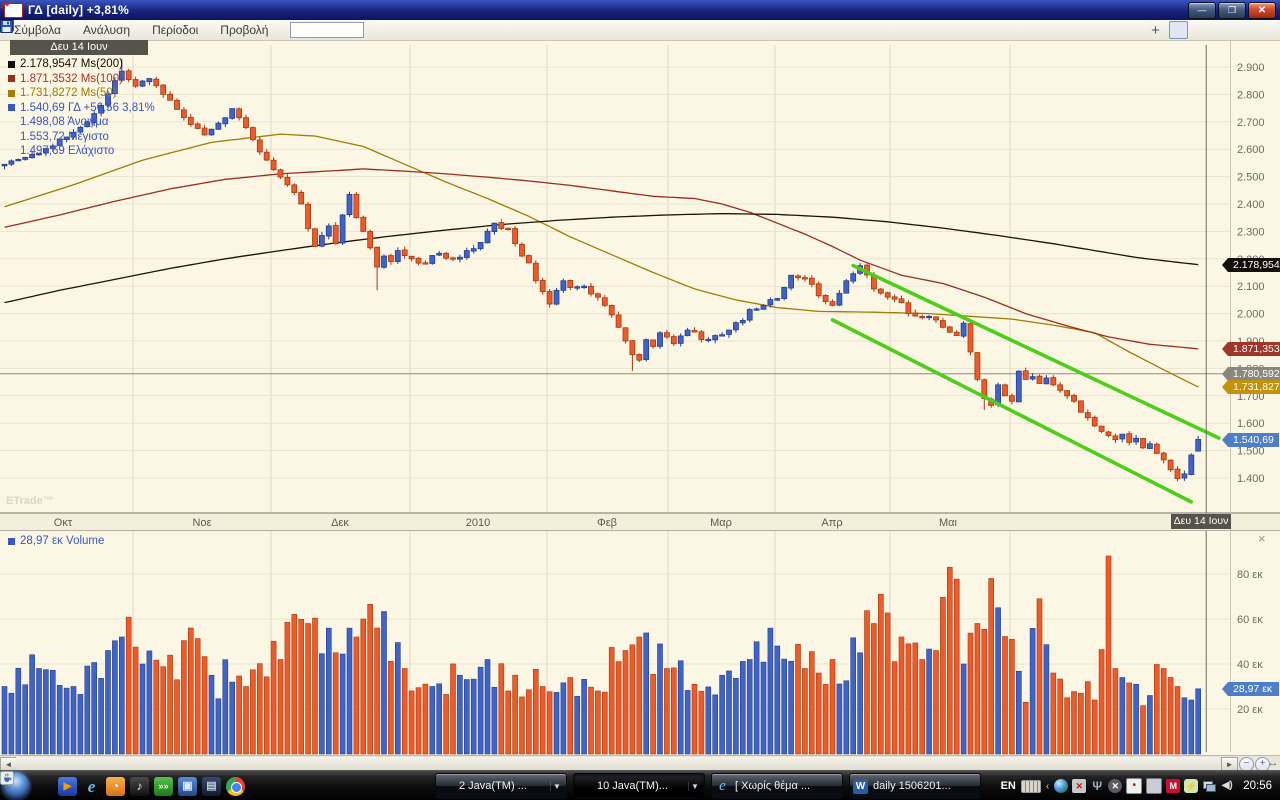 This screenshot has height=800, width=1280. Describe the element at coordinates (1251, 264) in the screenshot. I see `price-axis-badge: 2.178,954` at that location.